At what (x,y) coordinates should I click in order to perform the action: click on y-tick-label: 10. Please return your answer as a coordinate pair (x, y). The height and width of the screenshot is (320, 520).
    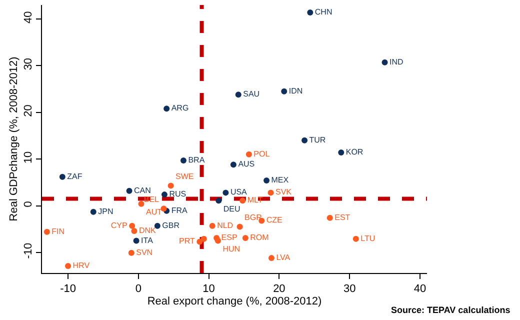
    Looking at the image, I should click on (28, 157).